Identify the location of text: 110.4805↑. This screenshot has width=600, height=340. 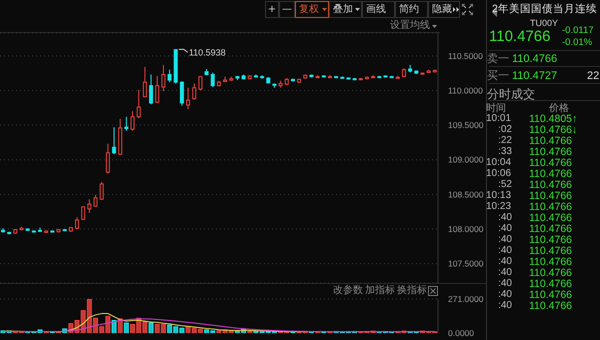
(553, 119).